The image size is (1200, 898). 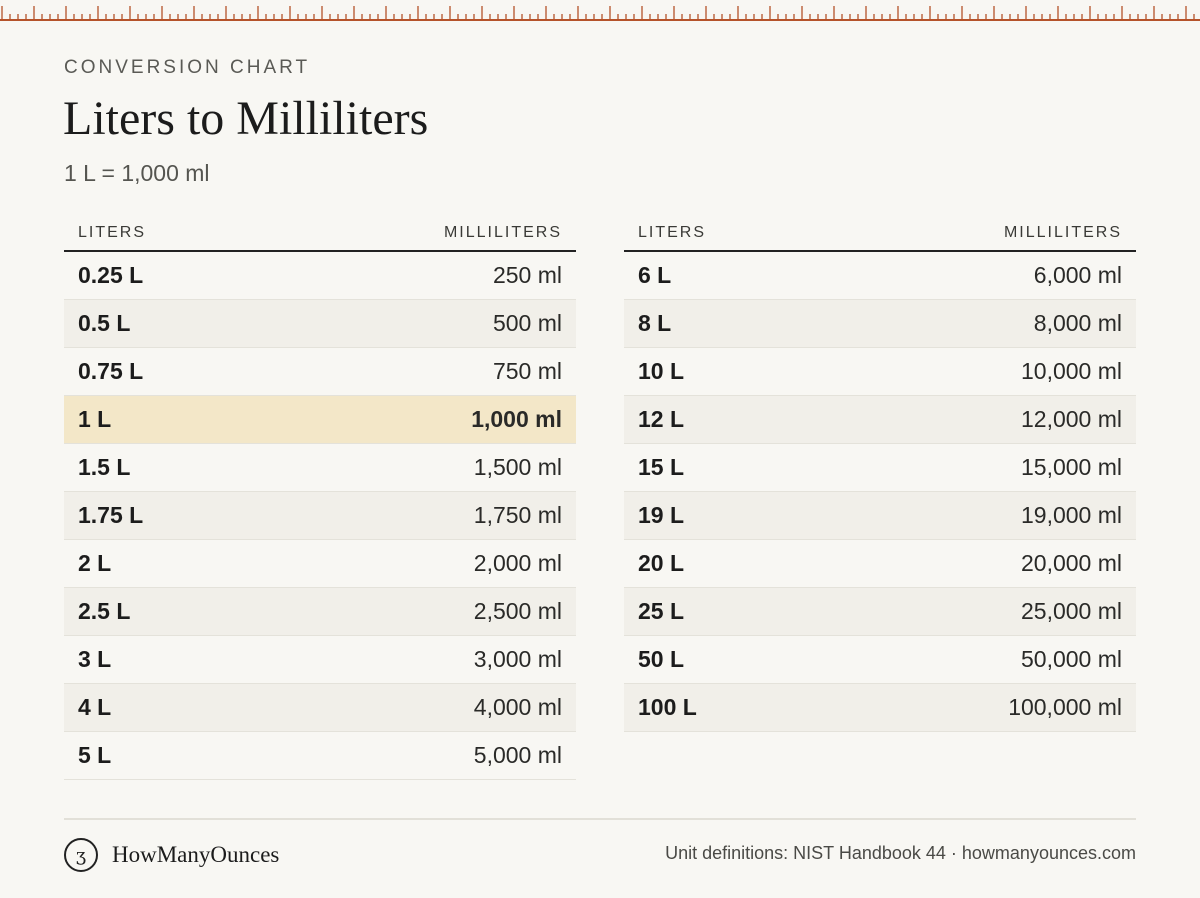 I want to click on eyebrow-label: CONVERSION CHART, so click(x=187, y=67).